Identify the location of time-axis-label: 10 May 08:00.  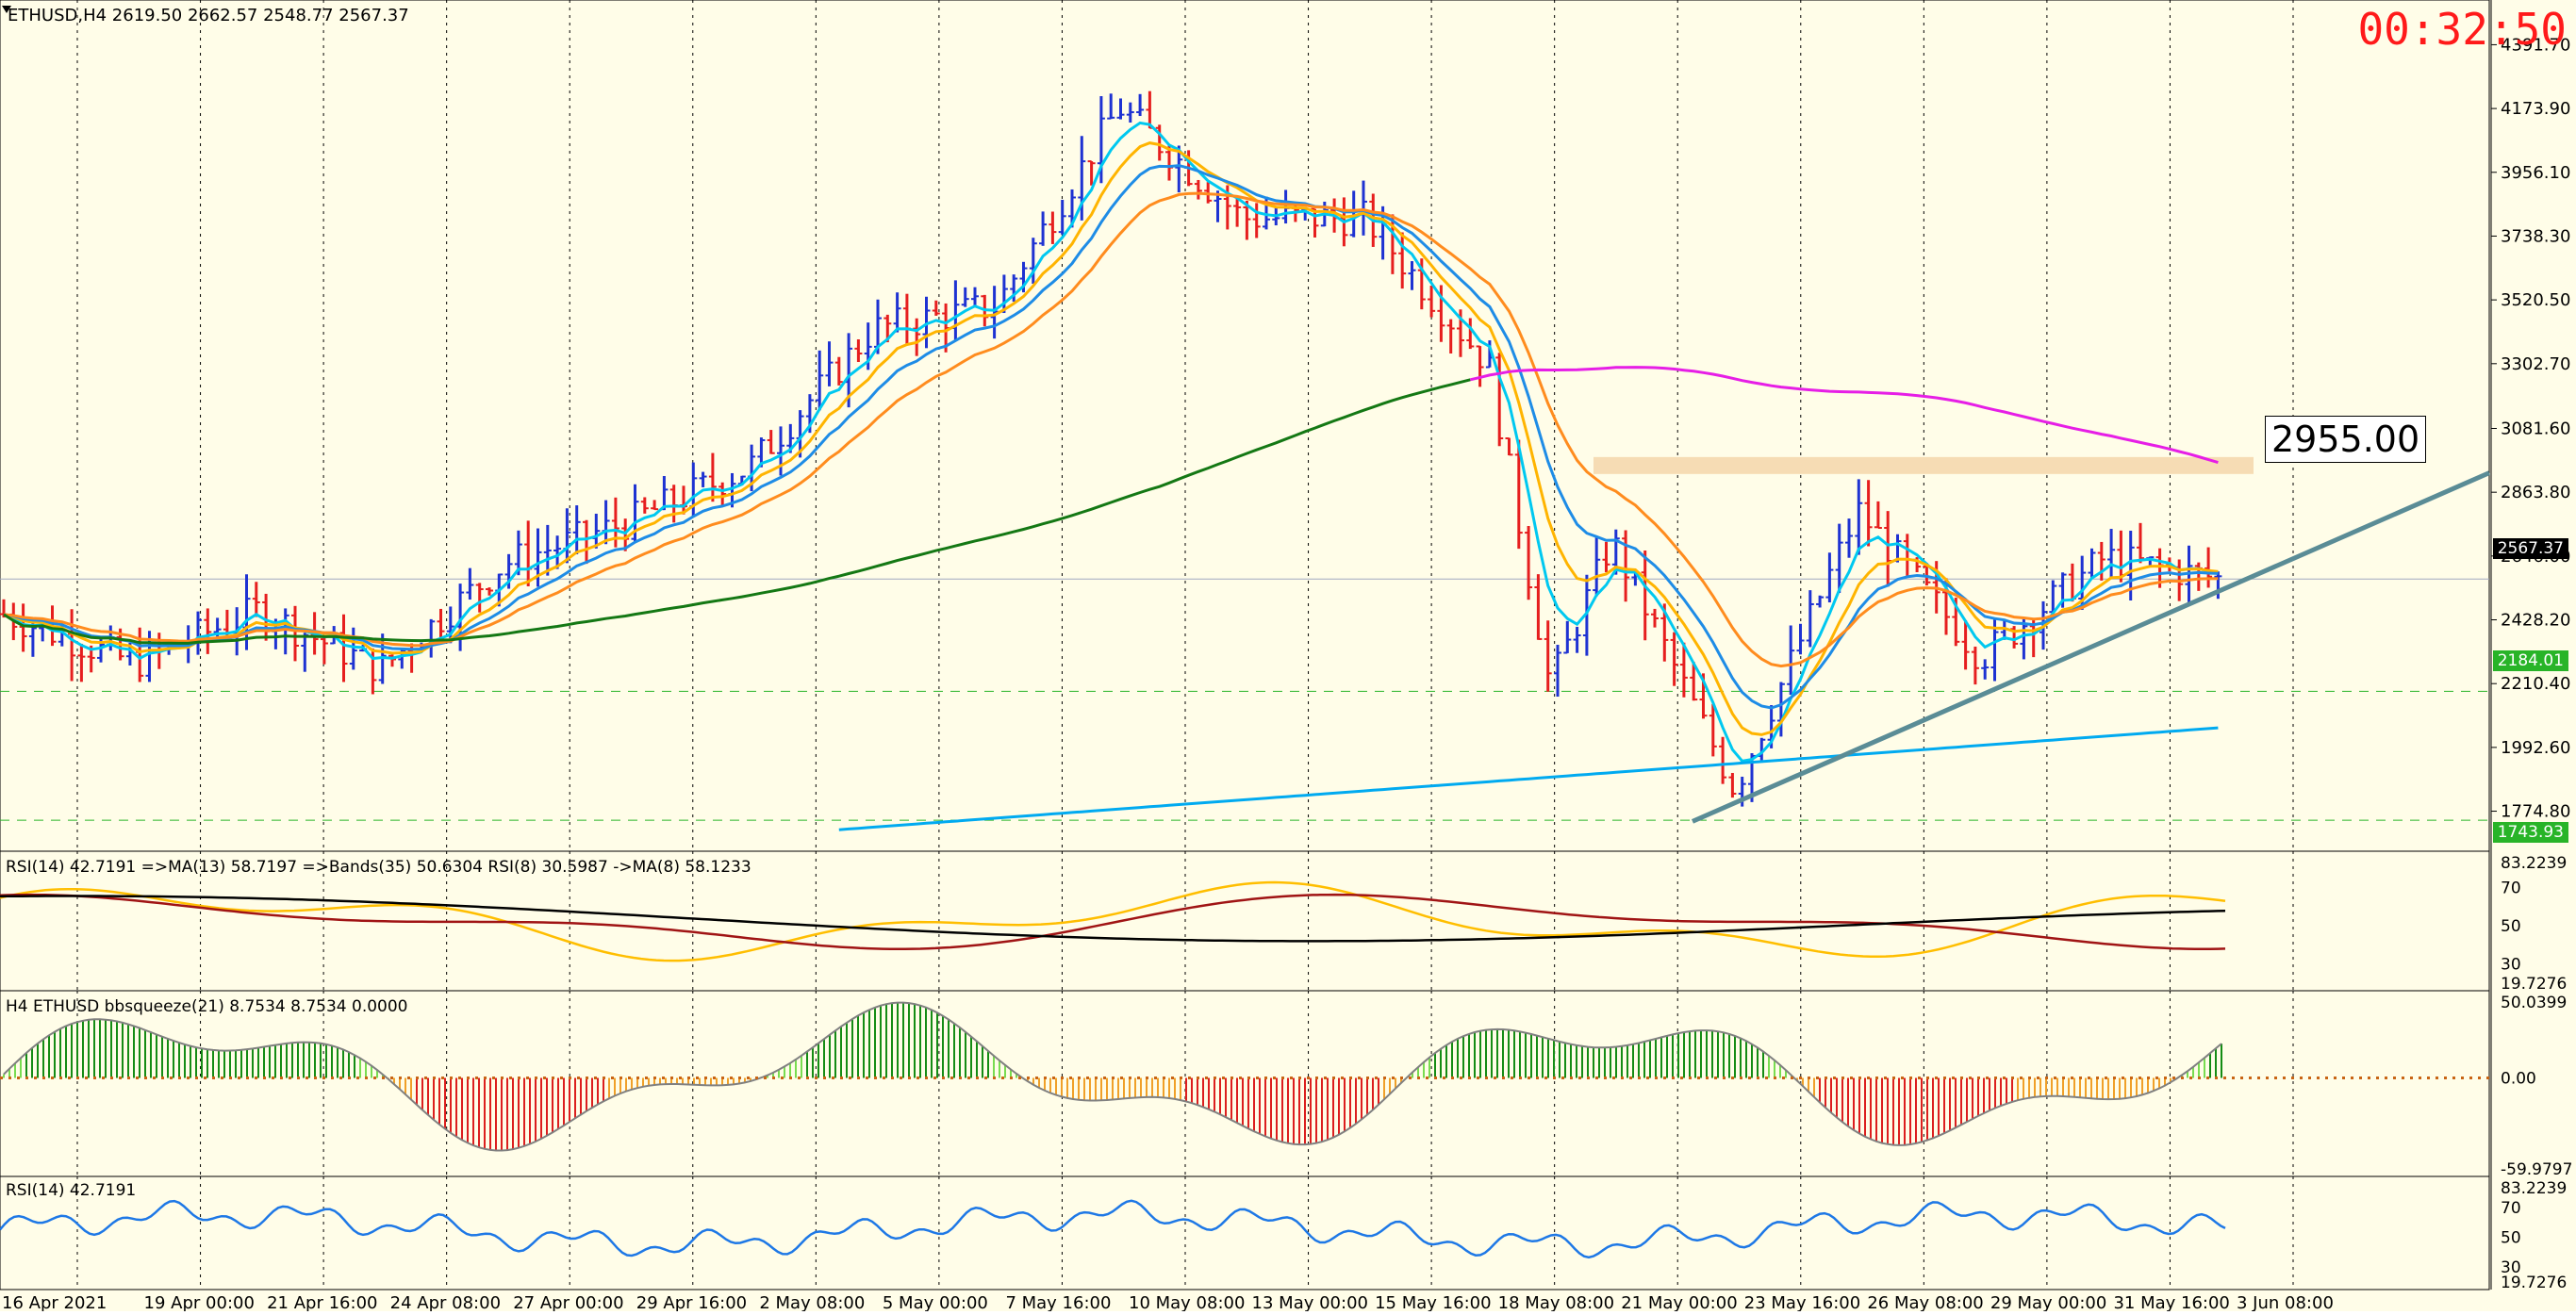
(1187, 1302).